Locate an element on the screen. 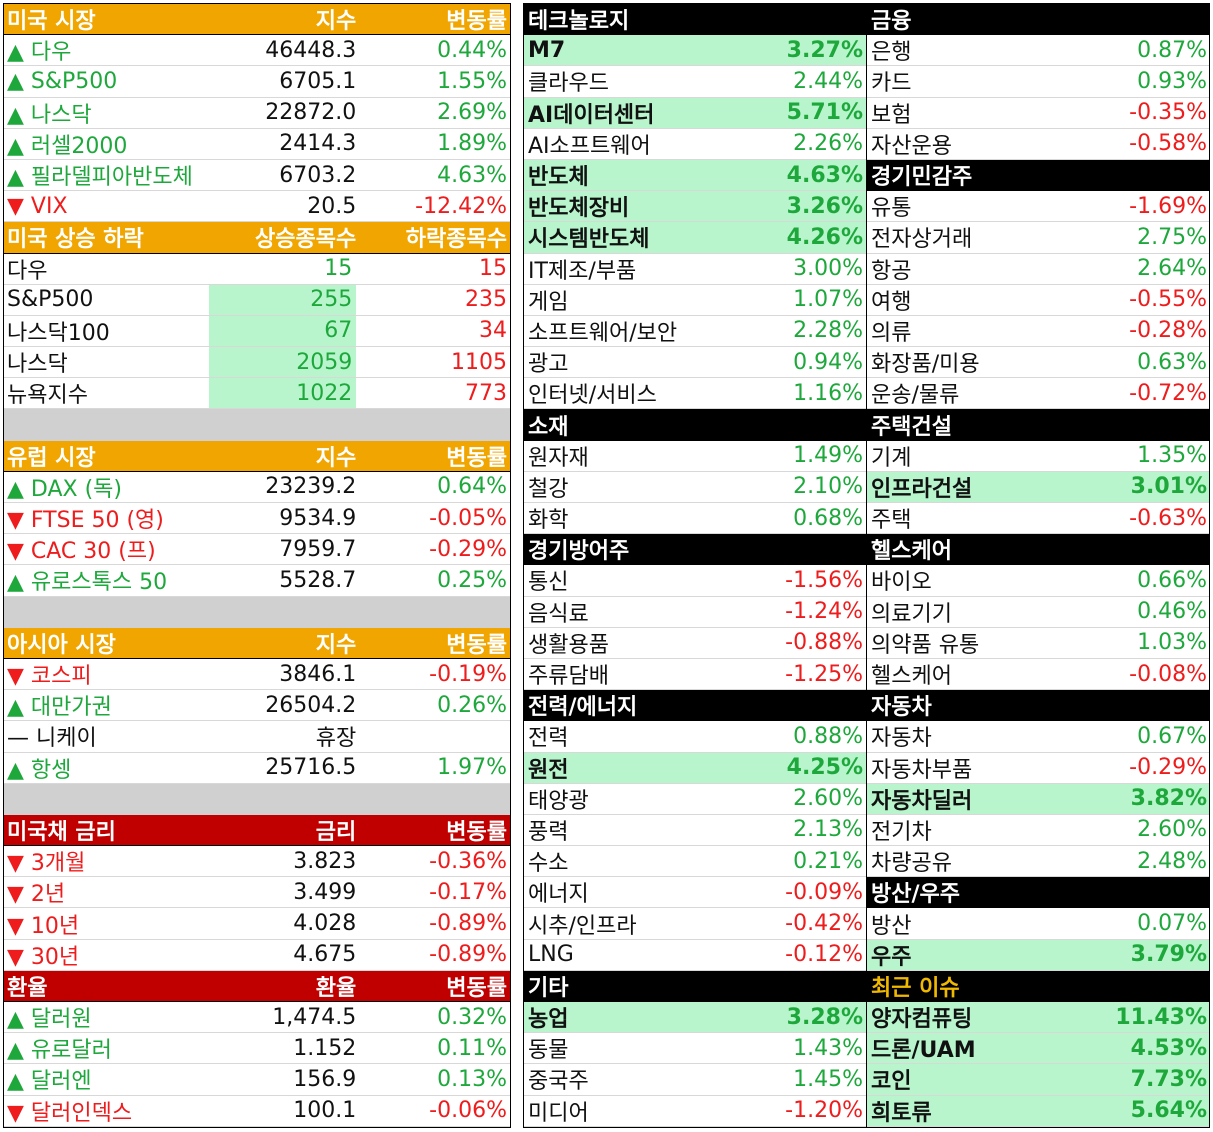  sector-change: 2.44% is located at coordinates (828, 81).